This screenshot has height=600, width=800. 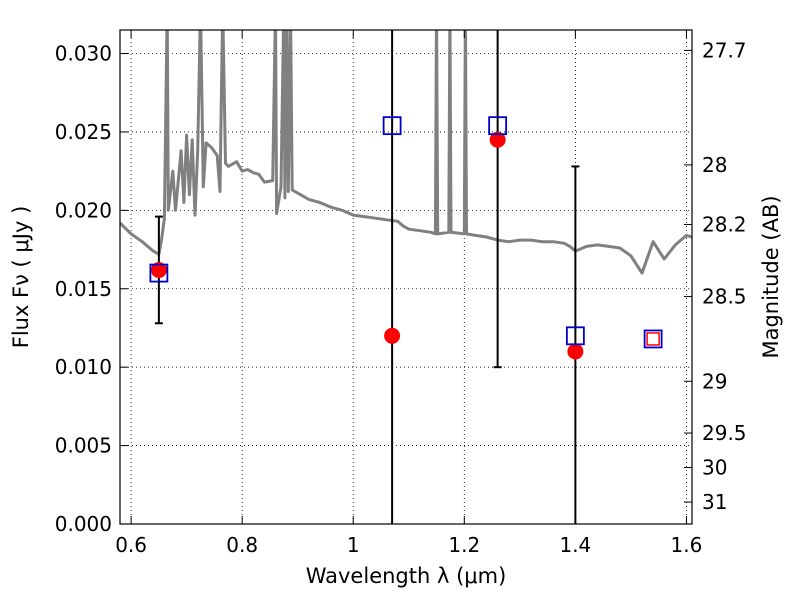 I want to click on y-tick-labels: 0.000 0.005 0.010 0.015 0.020 0.025 0.030, so click(x=83, y=289).